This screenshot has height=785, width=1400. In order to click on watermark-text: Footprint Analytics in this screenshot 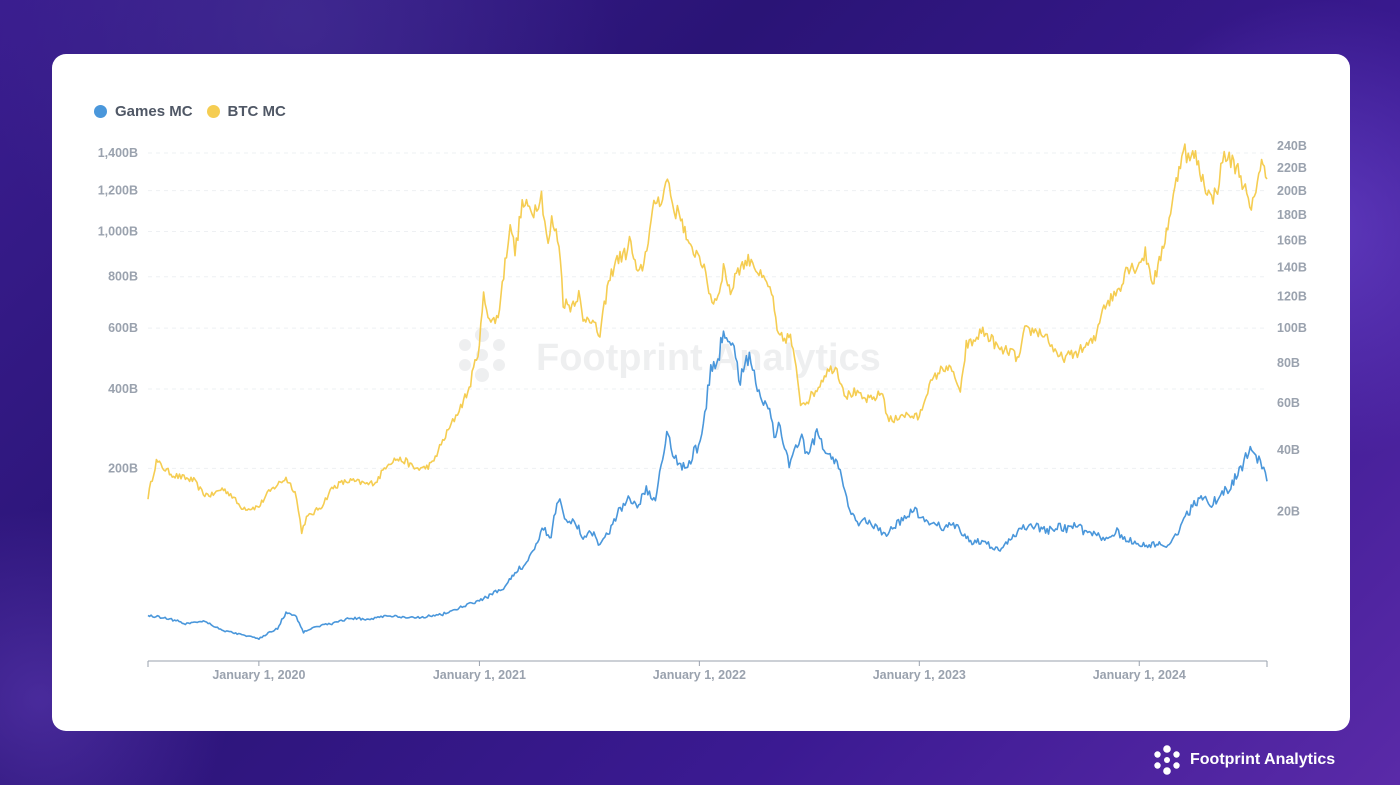, I will do `click(708, 358)`.